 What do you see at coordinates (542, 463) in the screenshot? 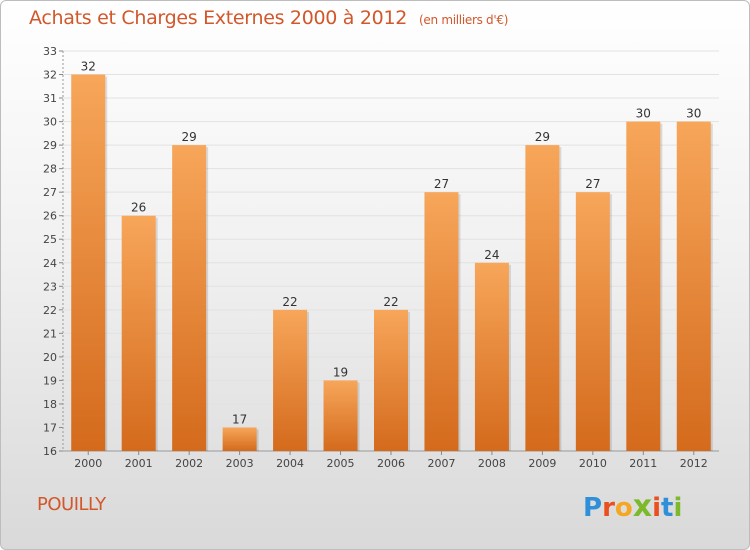
I see `x-tick-label: 2009` at bounding box center [542, 463].